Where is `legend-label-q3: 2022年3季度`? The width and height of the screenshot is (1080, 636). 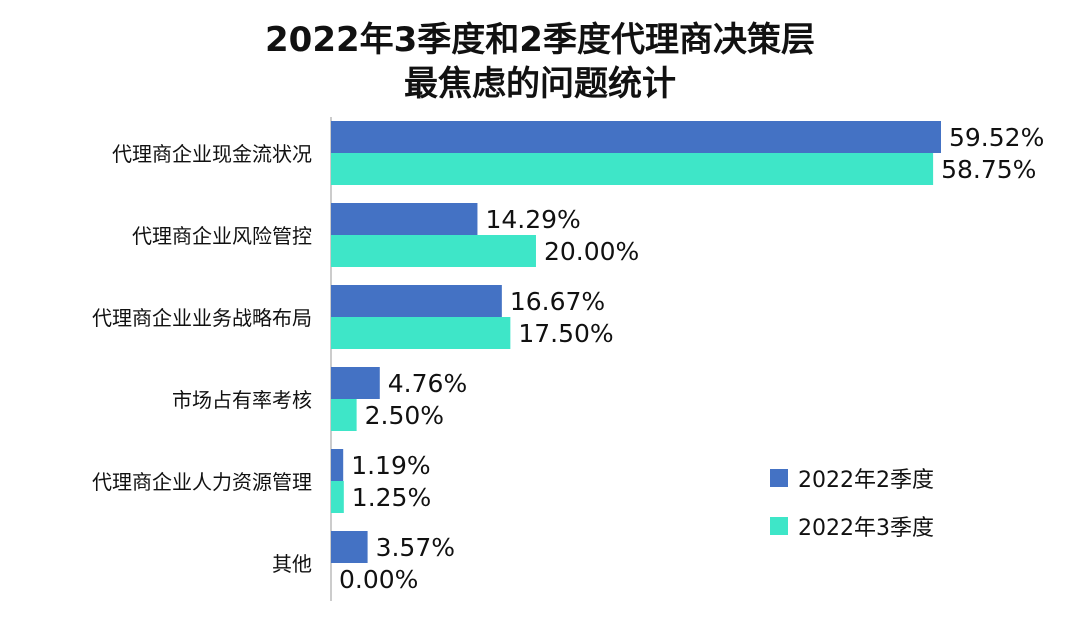
legend-label-q3: 2022年3季度 is located at coordinates (866, 528).